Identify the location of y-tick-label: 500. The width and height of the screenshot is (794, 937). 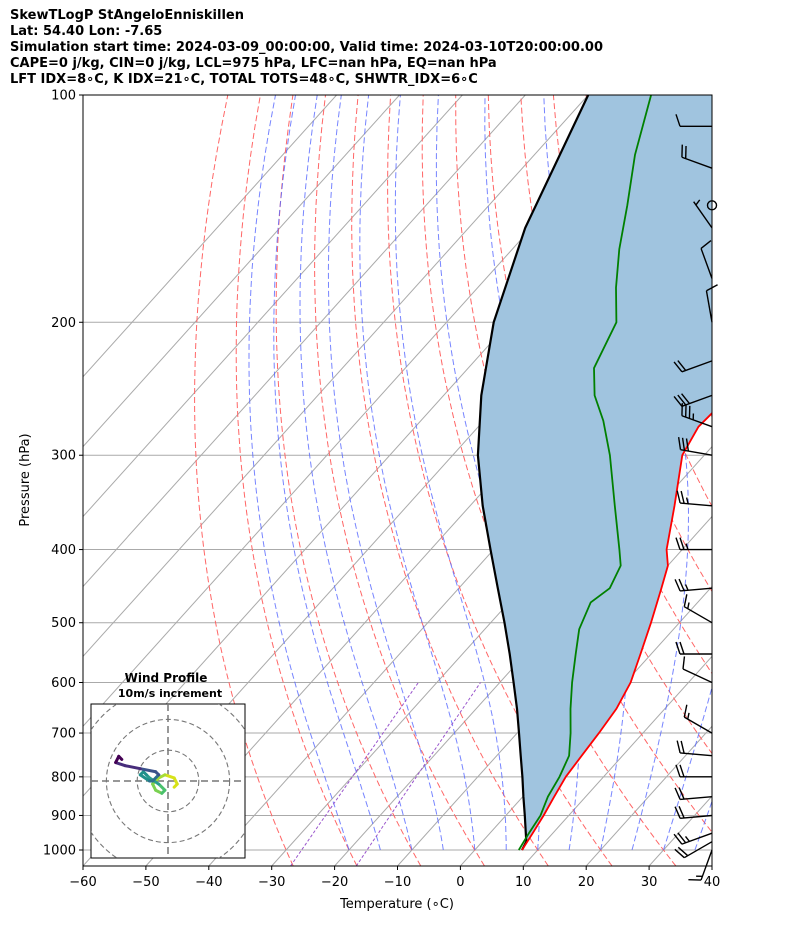
(63, 623).